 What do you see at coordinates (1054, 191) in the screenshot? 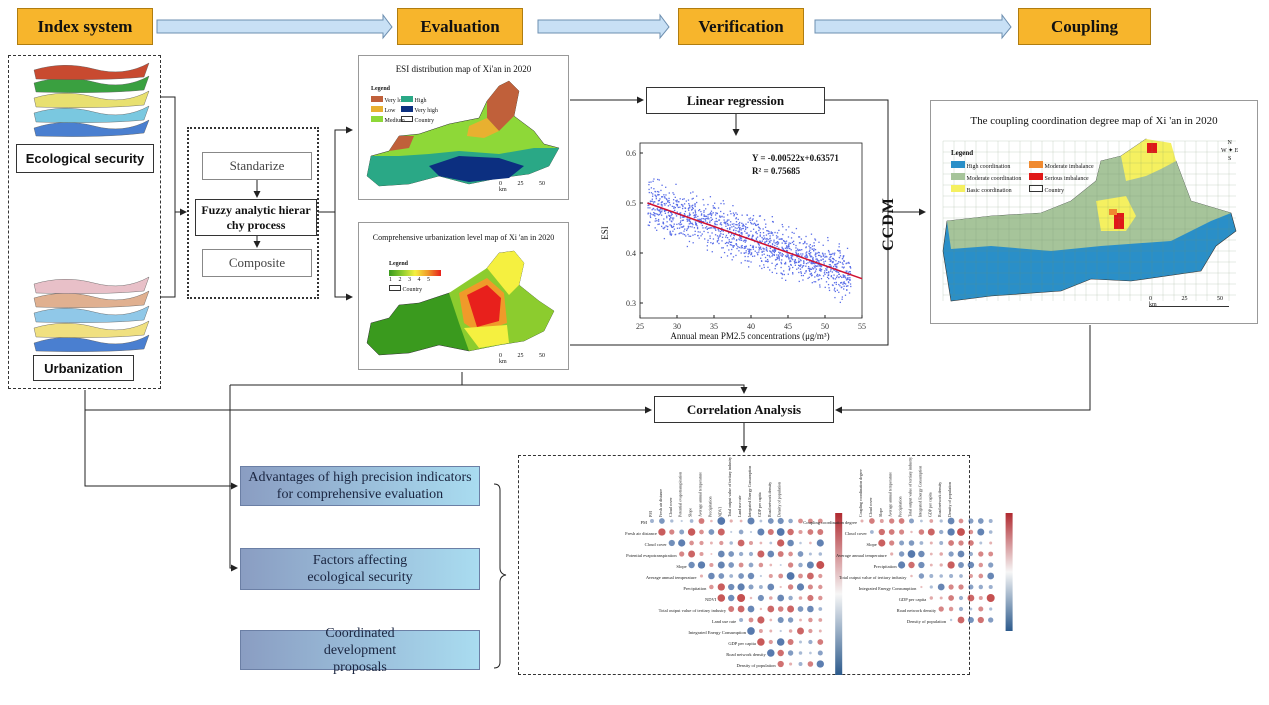
I see `legend-country: Country` at bounding box center [1054, 191].